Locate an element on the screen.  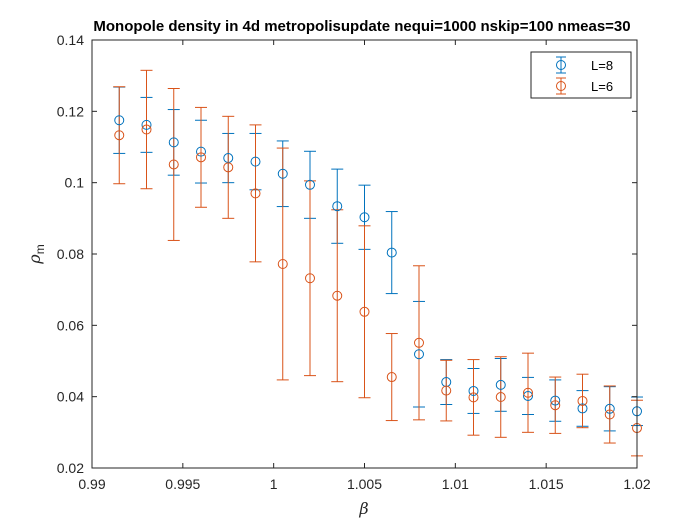
legend: L=8L=6 is located at coordinates (581, 75).